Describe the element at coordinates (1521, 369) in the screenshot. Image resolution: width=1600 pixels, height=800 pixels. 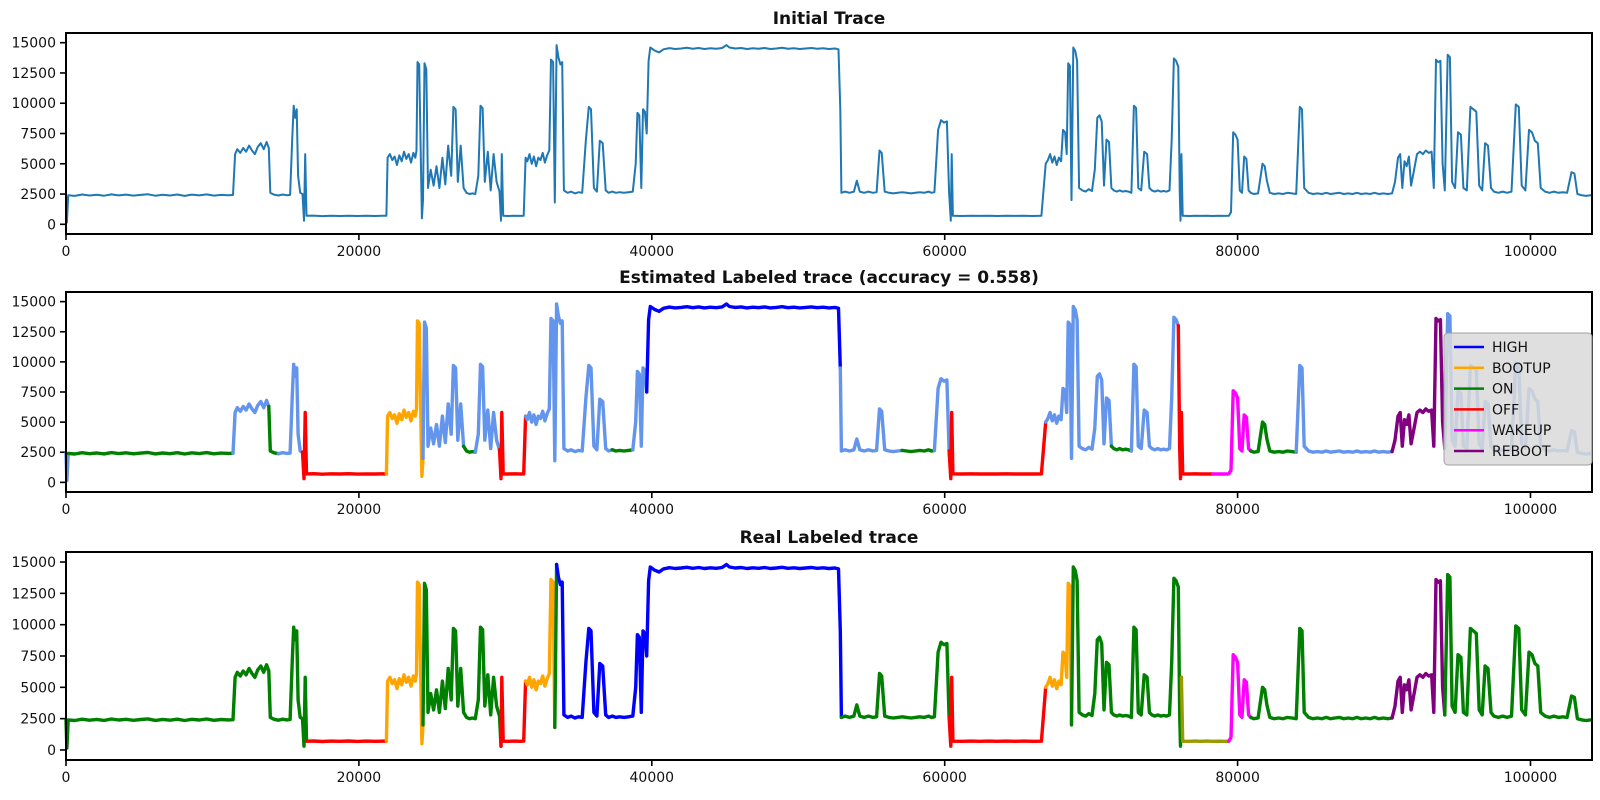
I see `legend-label-bootup: BOOTUP` at that location.